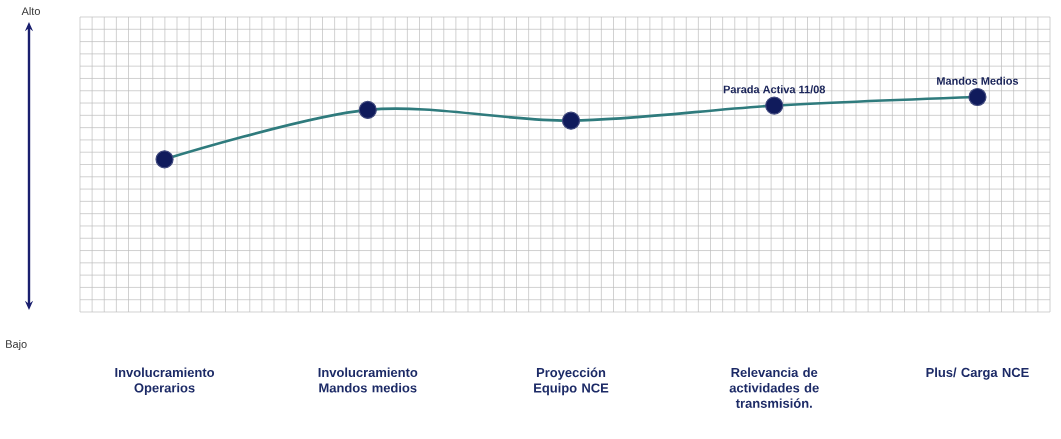 This screenshot has width=1061, height=439. I want to click on x-tick-label: Involucramiento Mandos medios, so click(368, 380).